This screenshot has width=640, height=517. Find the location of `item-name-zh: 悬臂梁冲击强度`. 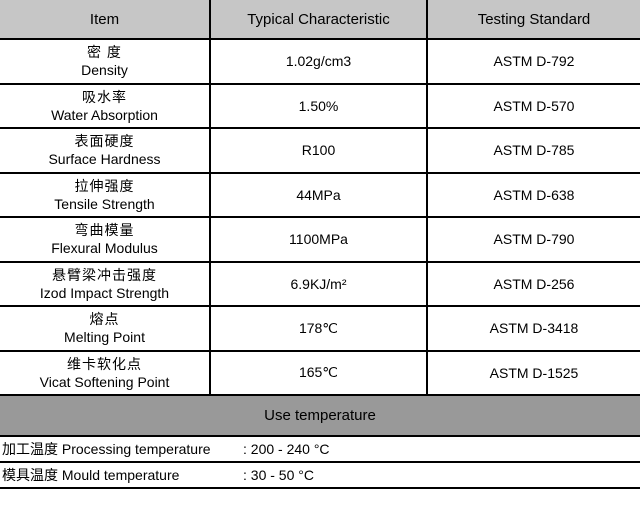

item-name-zh: 悬臂梁冲击强度 is located at coordinates (104, 274).